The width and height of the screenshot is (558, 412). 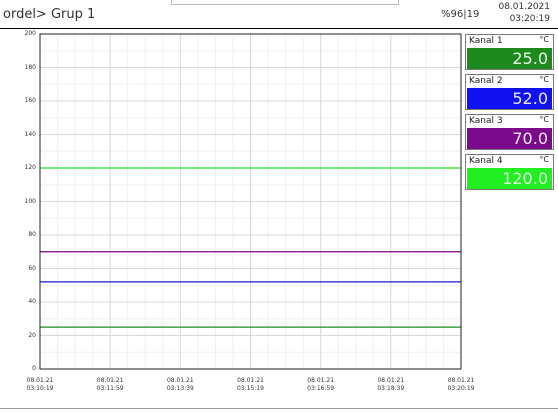 What do you see at coordinates (279, 408) in the screenshot?
I see `bottom-divider` at bounding box center [279, 408].